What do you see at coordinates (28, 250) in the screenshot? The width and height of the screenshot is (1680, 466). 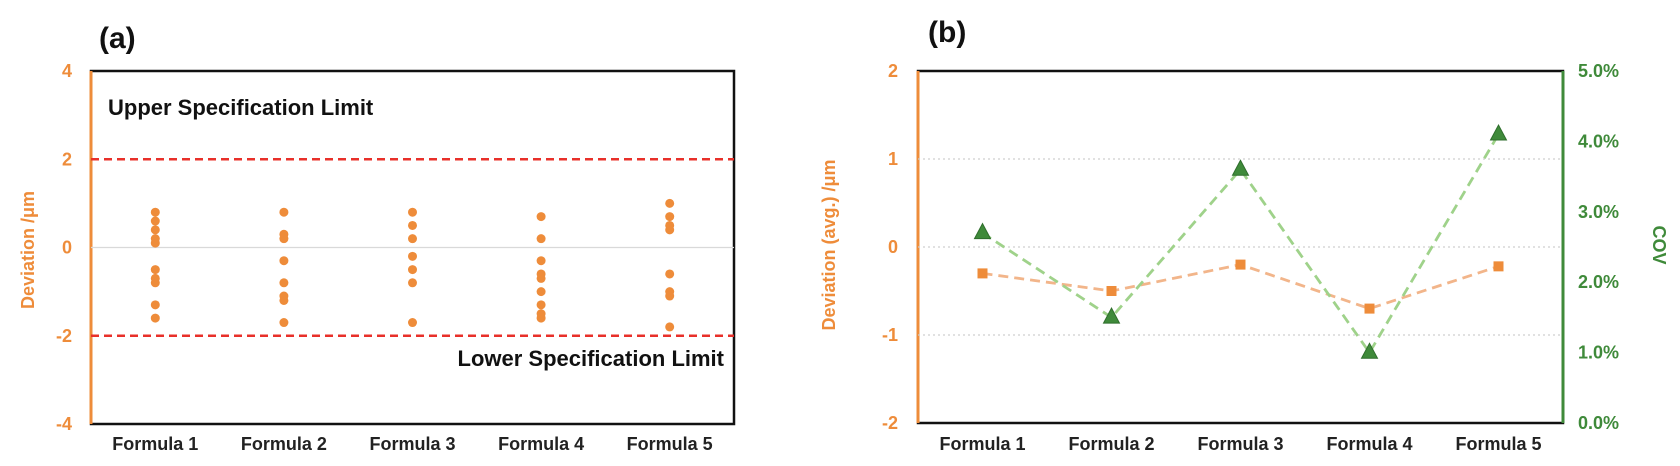 I see `panel-a-ylabel: Deviation /μm` at bounding box center [28, 250].